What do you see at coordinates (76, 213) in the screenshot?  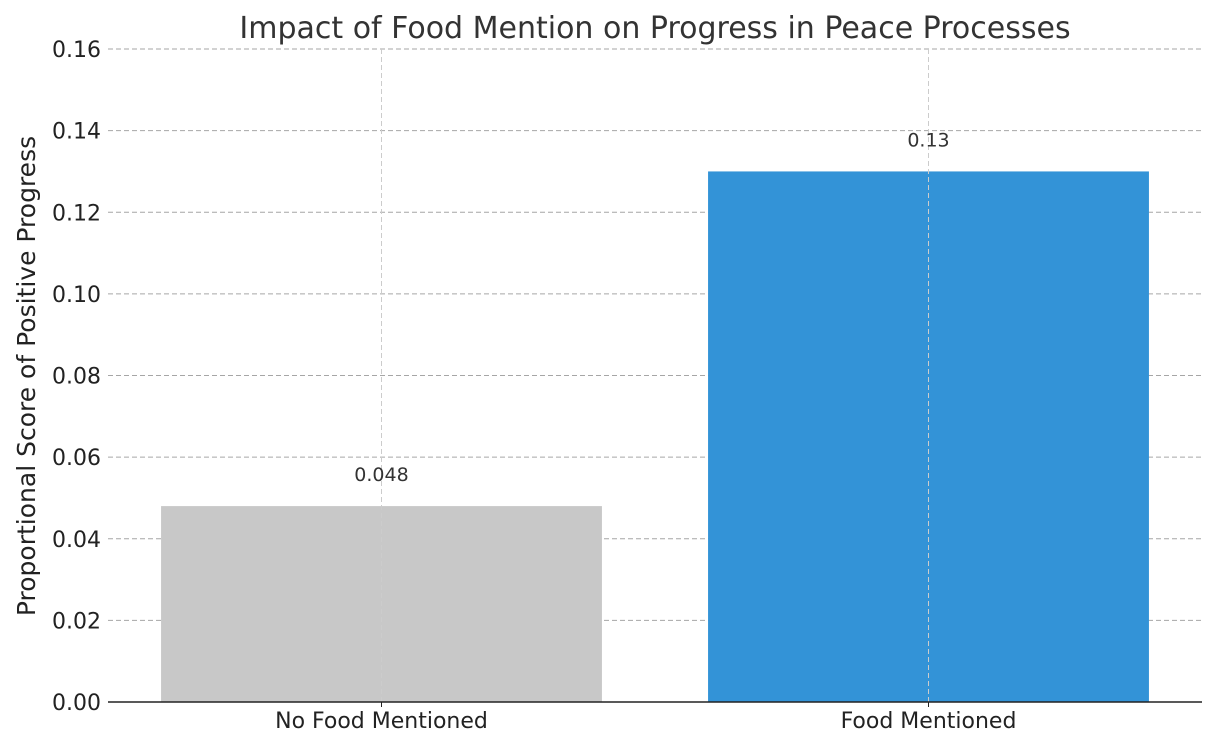 I see `y-tick-label: 0.12` at bounding box center [76, 213].